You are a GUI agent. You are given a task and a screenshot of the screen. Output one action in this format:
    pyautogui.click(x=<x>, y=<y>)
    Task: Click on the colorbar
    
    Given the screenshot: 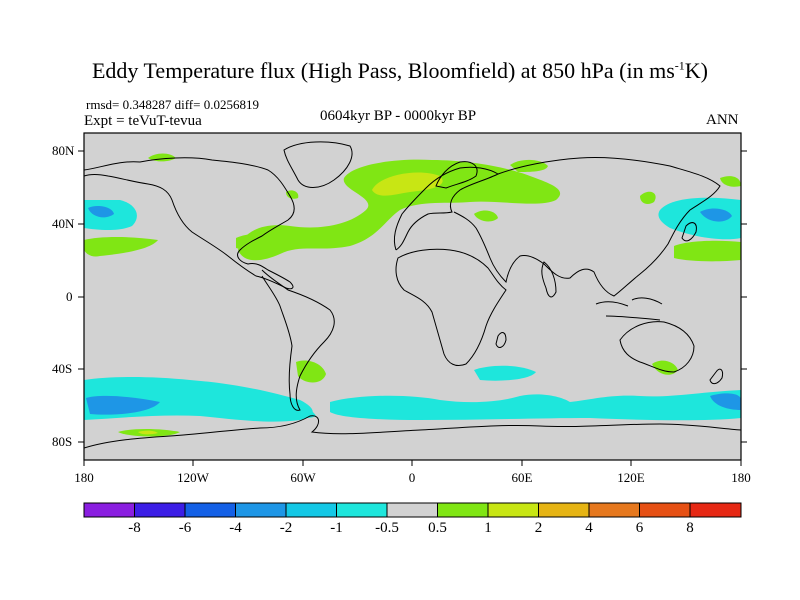 What is the action you would take?
    pyautogui.click(x=412, y=510)
    